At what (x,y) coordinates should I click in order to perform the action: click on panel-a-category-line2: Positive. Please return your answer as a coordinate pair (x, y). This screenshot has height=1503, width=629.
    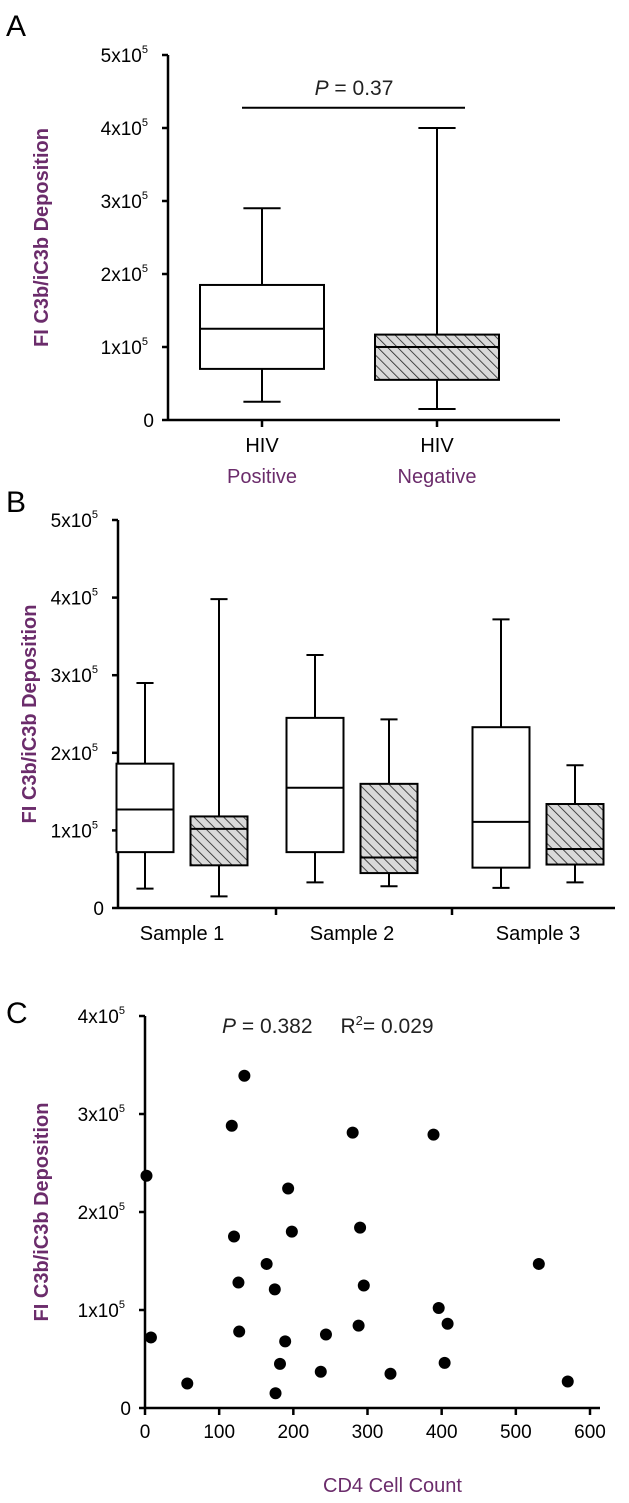
    Looking at the image, I should click on (262, 477).